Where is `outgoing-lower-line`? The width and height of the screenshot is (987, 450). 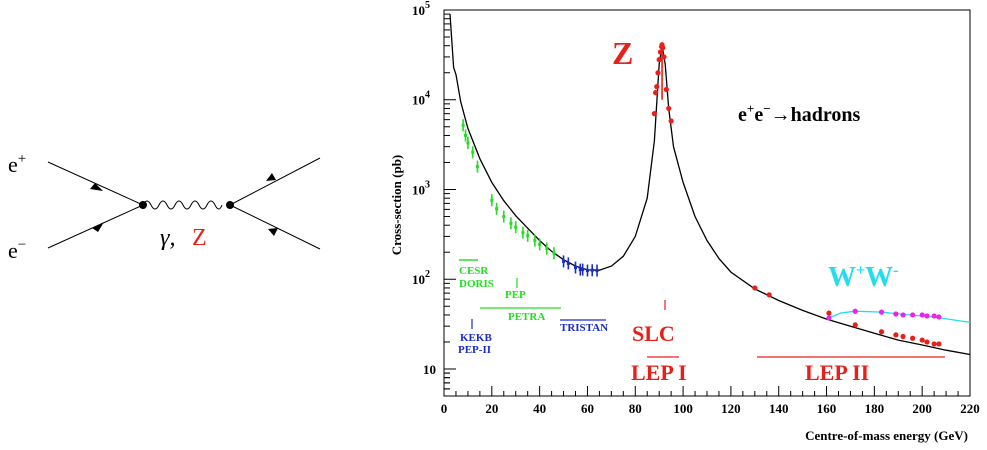
outgoing-lower-line is located at coordinates (275, 227).